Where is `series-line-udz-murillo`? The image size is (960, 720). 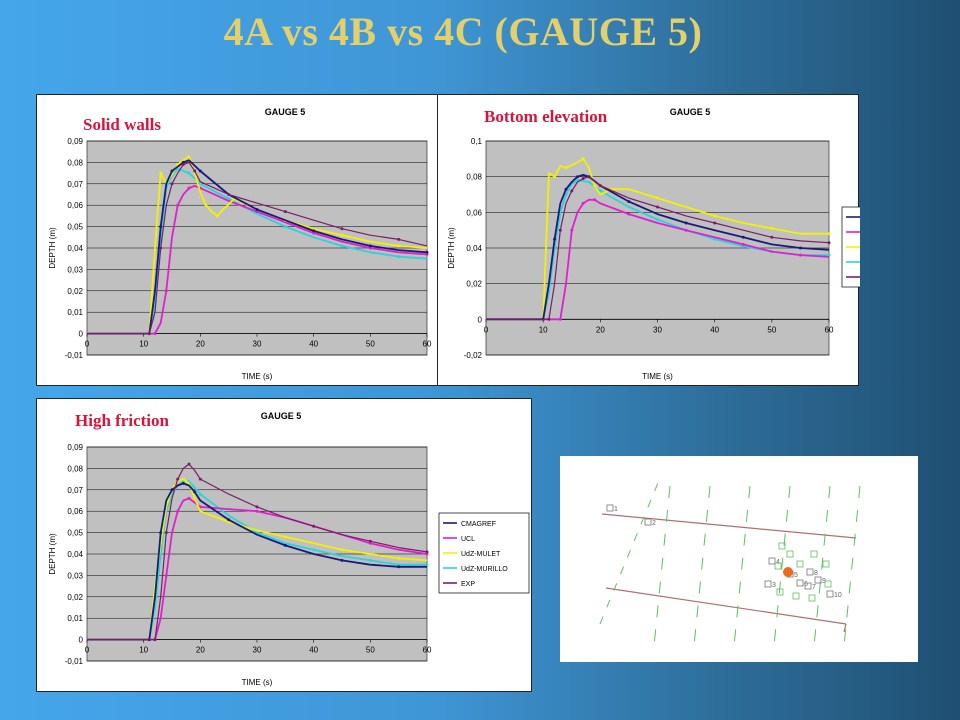 series-line-udz-murillo is located at coordinates (257, 560).